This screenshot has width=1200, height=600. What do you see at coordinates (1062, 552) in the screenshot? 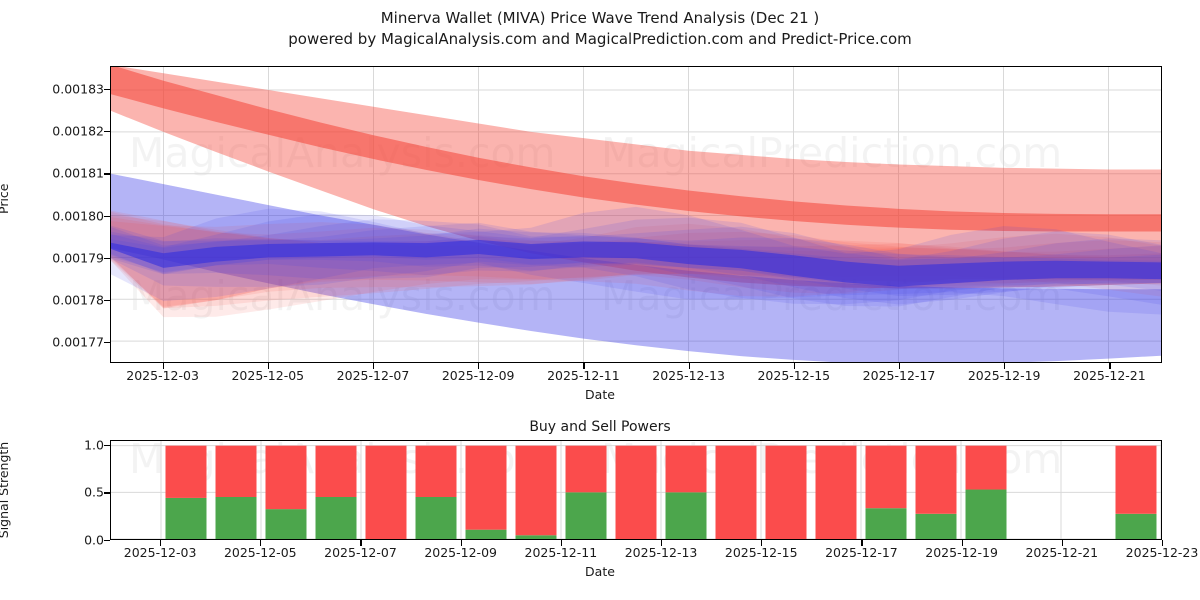
I see `x-tick-label-bottom: 2025-12-21` at bounding box center [1062, 552].